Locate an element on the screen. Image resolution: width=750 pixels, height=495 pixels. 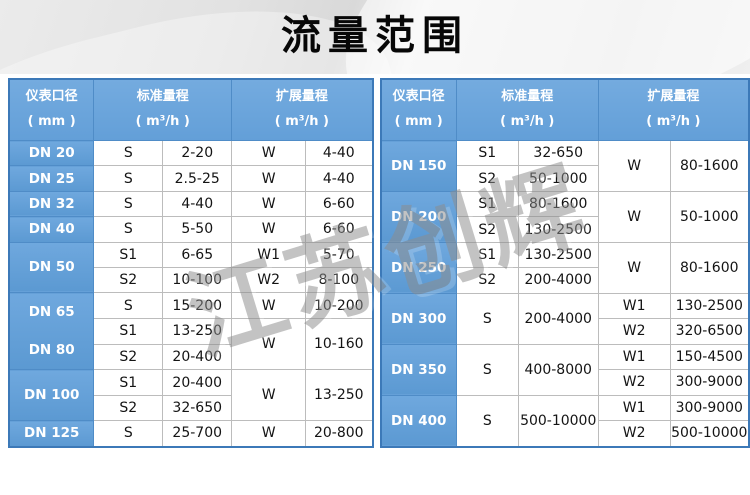
table-row: S2 200-4000 is located at coordinates (565, 280).